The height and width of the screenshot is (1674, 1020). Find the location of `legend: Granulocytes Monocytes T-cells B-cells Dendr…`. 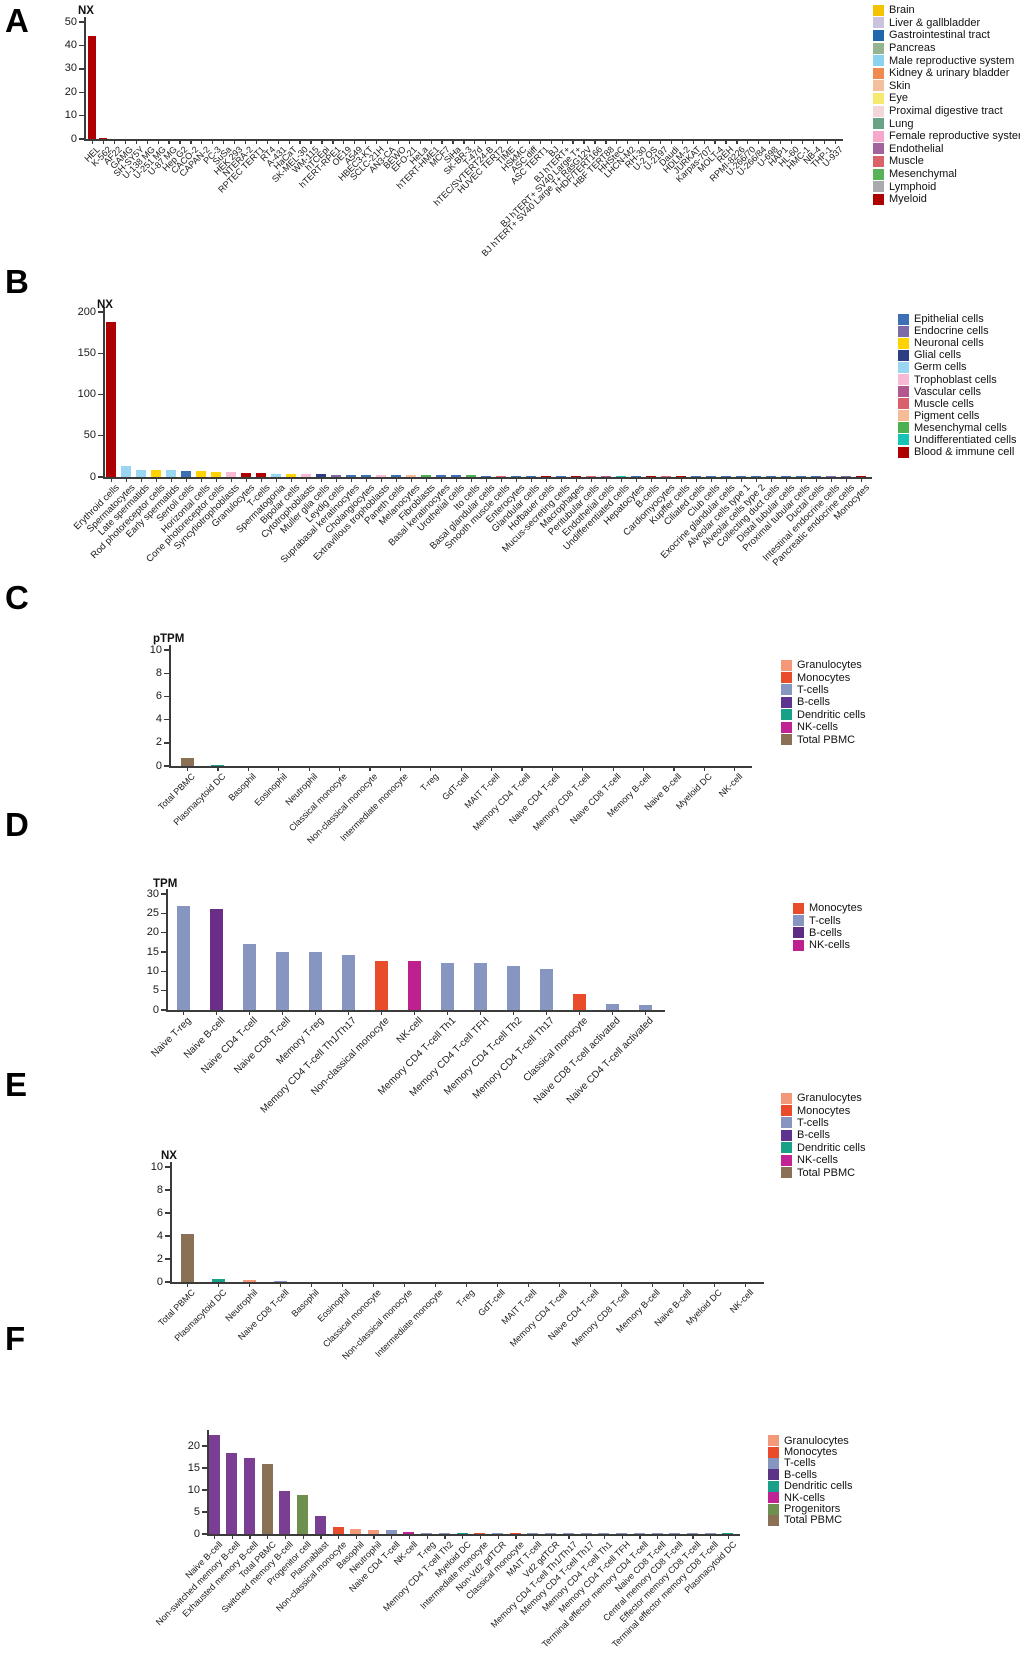

legend: Granulocytes Monocytes T-cells B-cells Dendr… is located at coordinates (810, 1480).